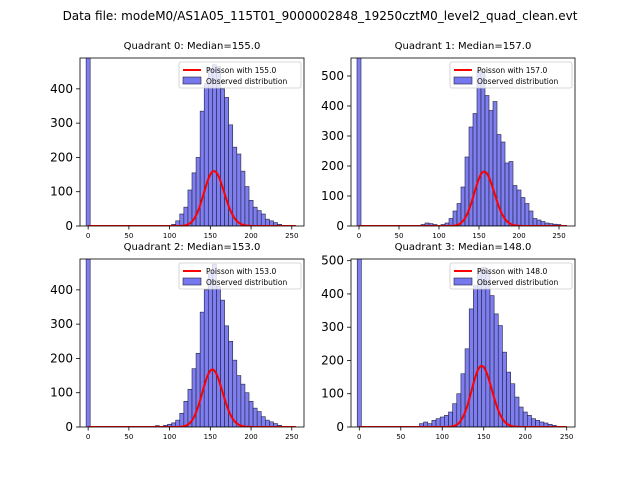 The width and height of the screenshot is (640, 480). What do you see at coordinates (192, 247) in the screenshot?
I see `subplot-title: Quadrant 2: Median=153.0` at bounding box center [192, 247].